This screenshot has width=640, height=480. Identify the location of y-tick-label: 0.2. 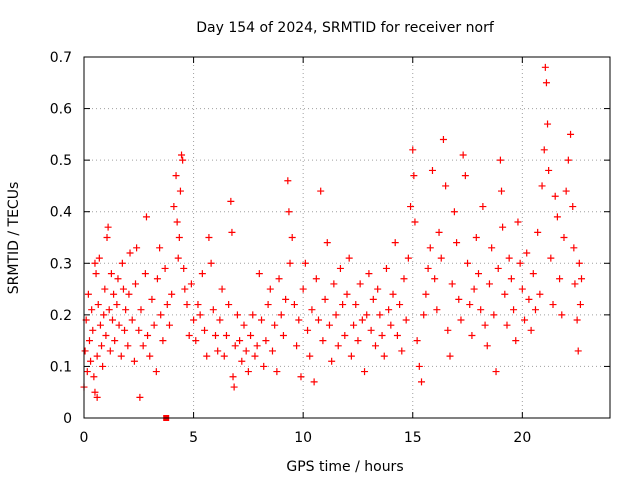
(61, 316).